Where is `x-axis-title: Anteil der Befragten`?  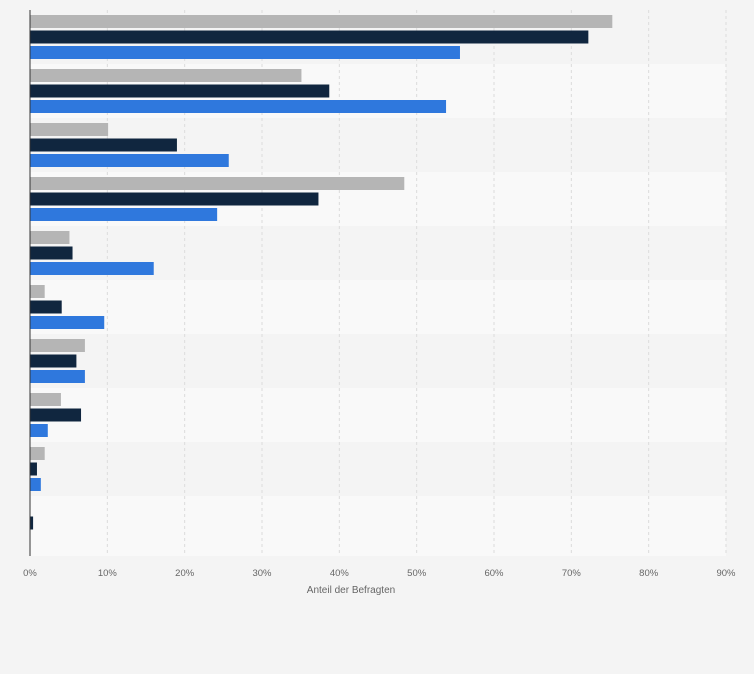
x-axis-title: Anteil der Befragten is located at coordinates (351, 590).